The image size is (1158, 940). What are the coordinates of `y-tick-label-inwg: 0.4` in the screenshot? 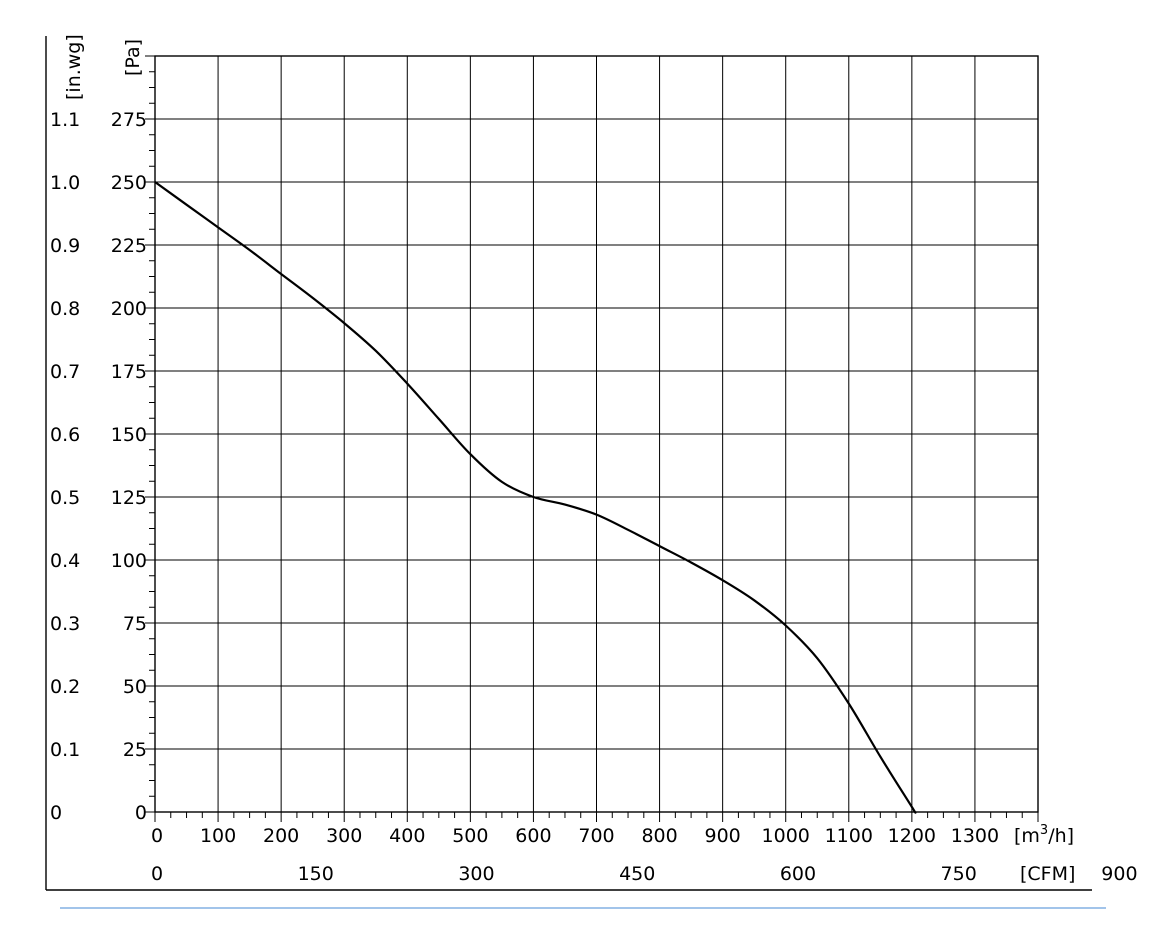 It's located at (65, 561).